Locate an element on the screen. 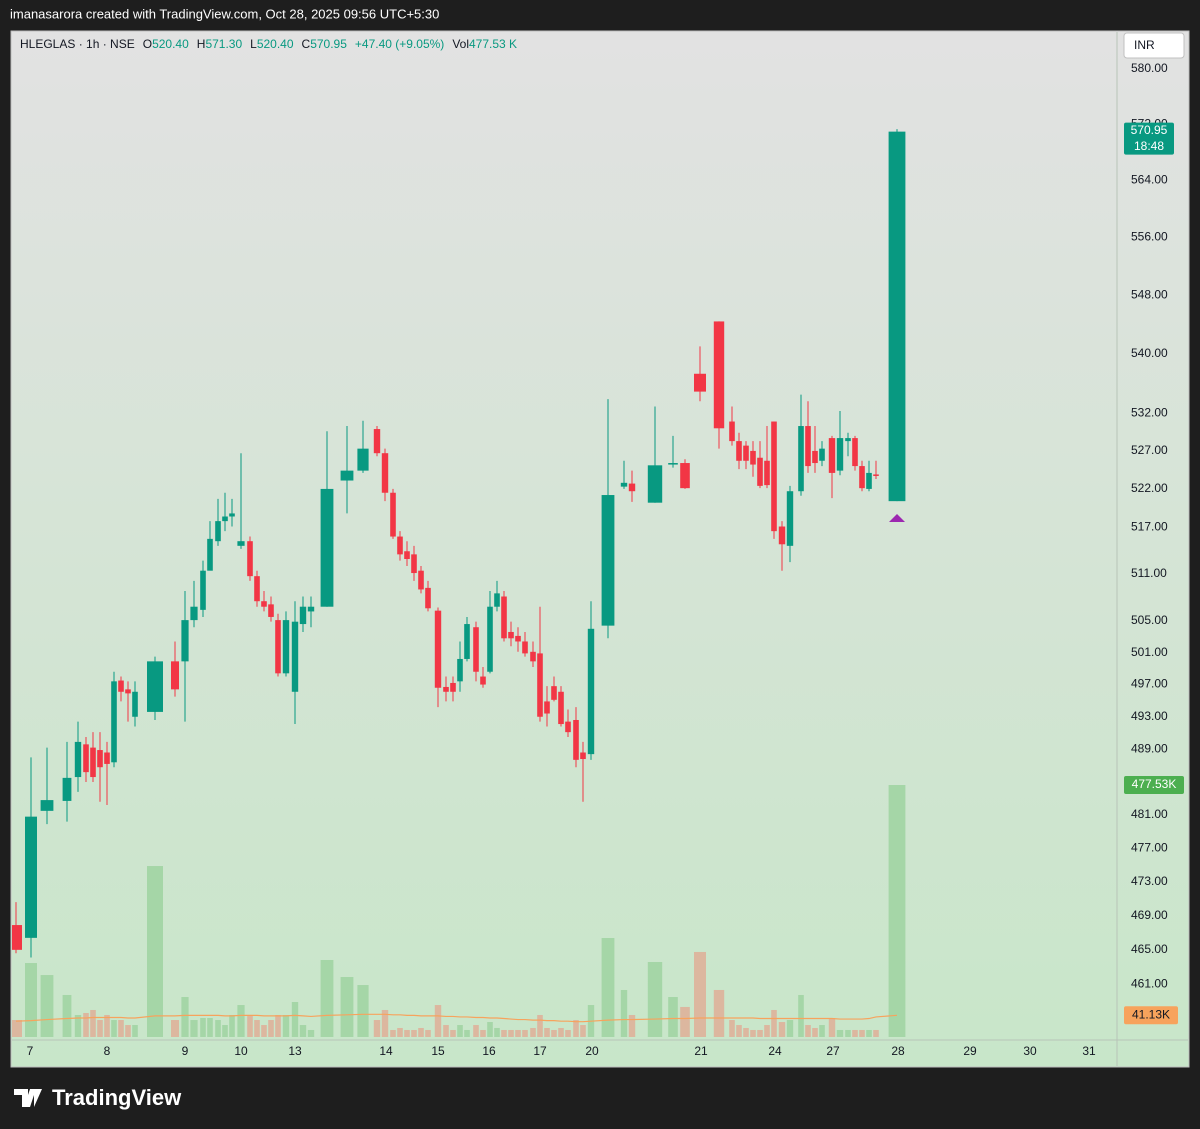  legend-value: 520.40 is located at coordinates (170, 44).